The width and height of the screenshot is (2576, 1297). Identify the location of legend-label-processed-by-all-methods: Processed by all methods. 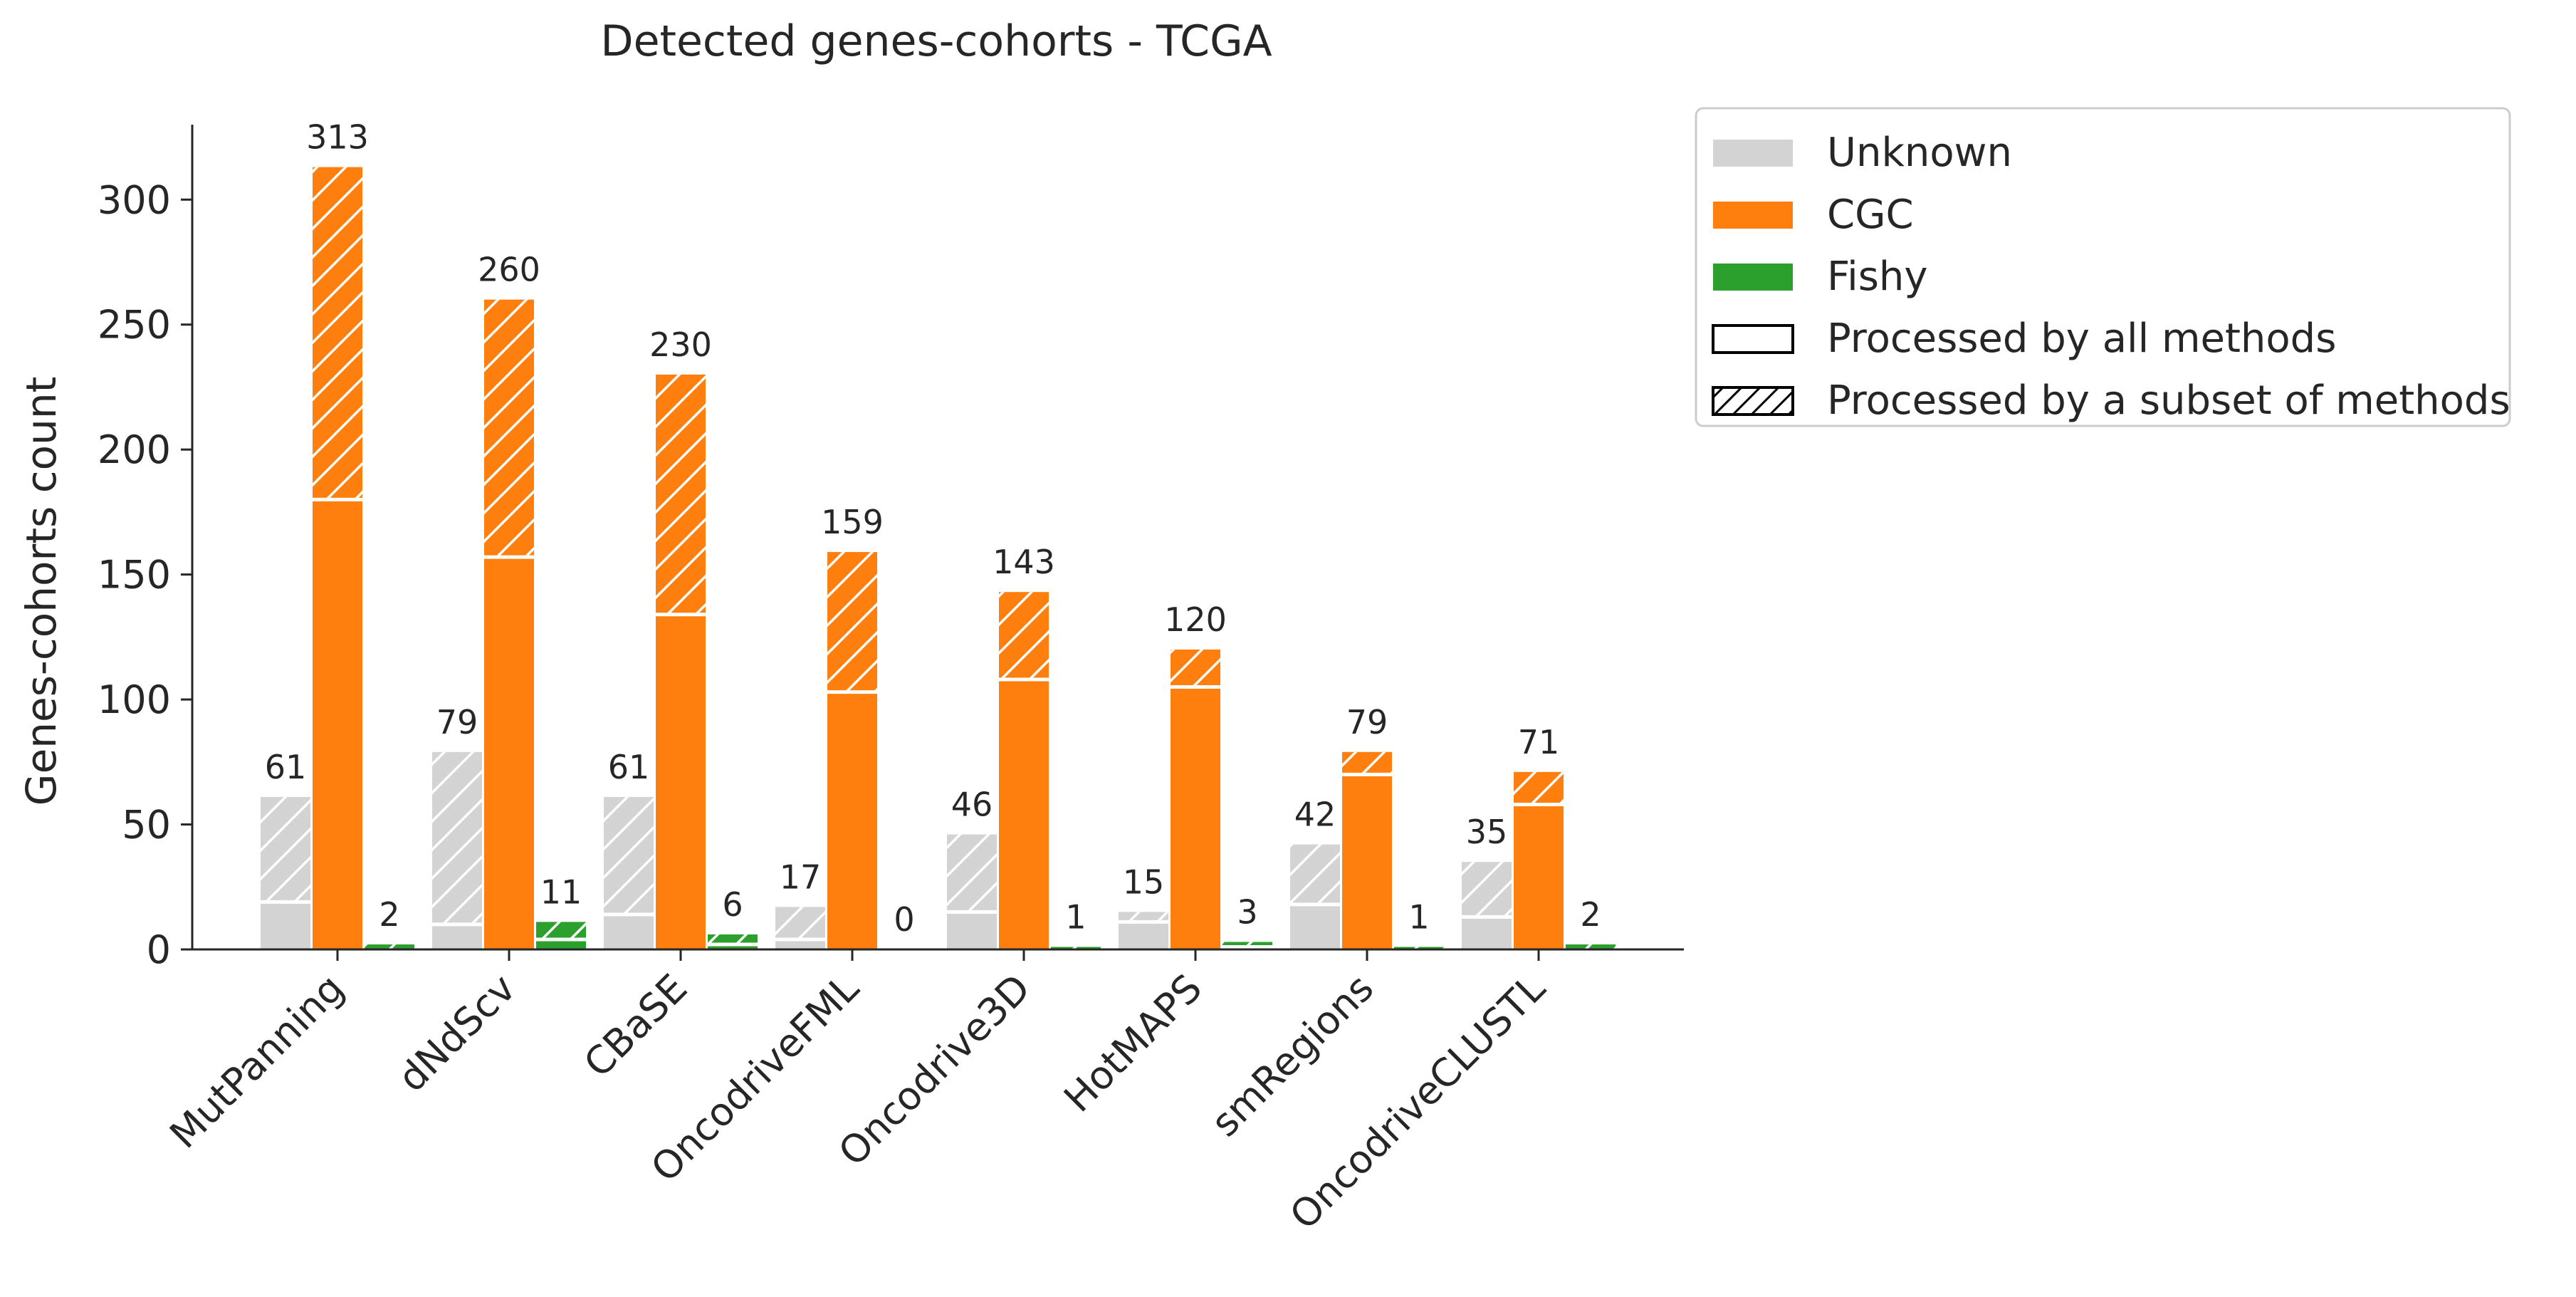
(2081, 339).